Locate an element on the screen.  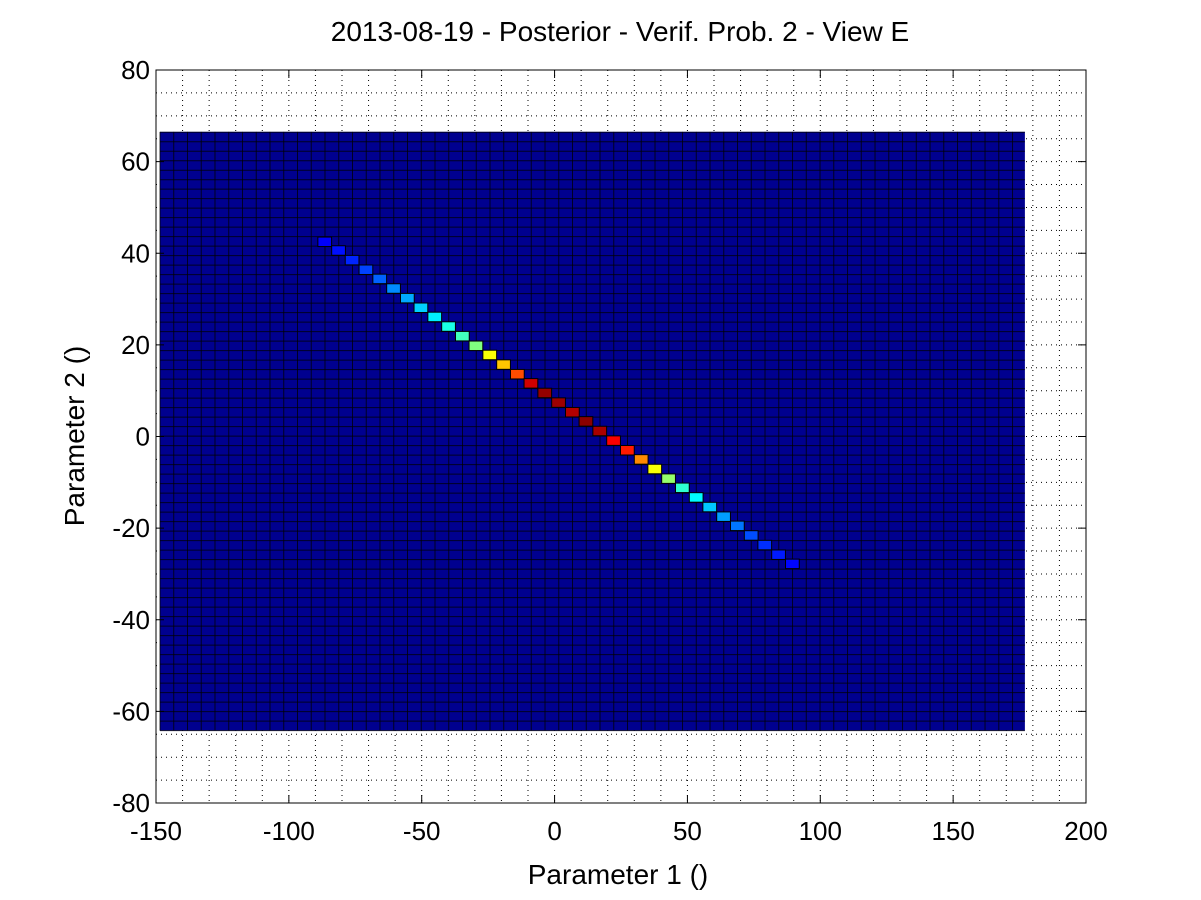
x-tick-label: -150 is located at coordinates (156, 831).